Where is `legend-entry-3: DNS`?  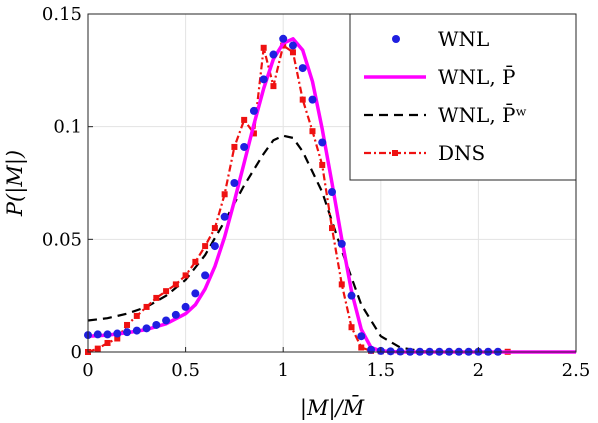 legend-entry-3: DNS is located at coordinates (424, 153).